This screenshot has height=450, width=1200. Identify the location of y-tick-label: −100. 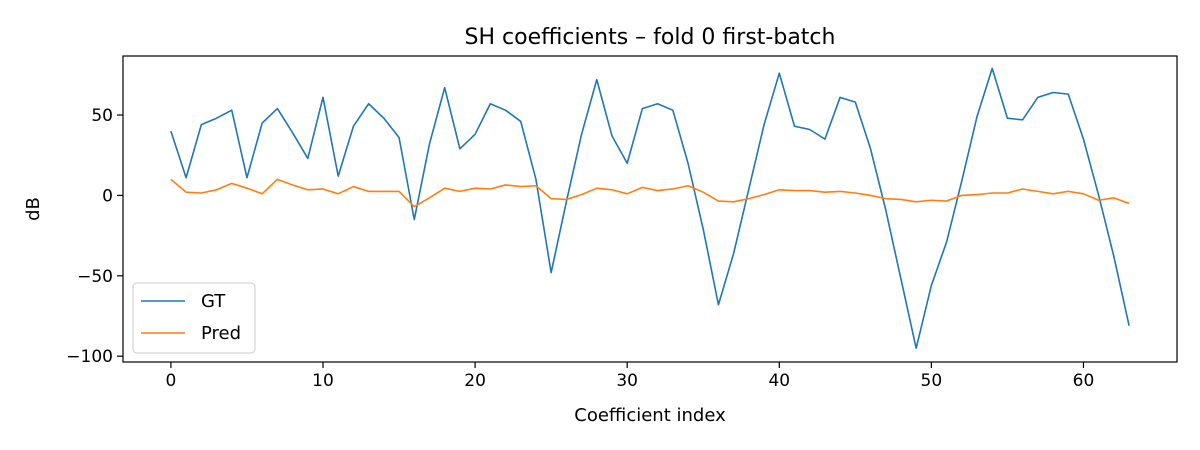
(89, 357).